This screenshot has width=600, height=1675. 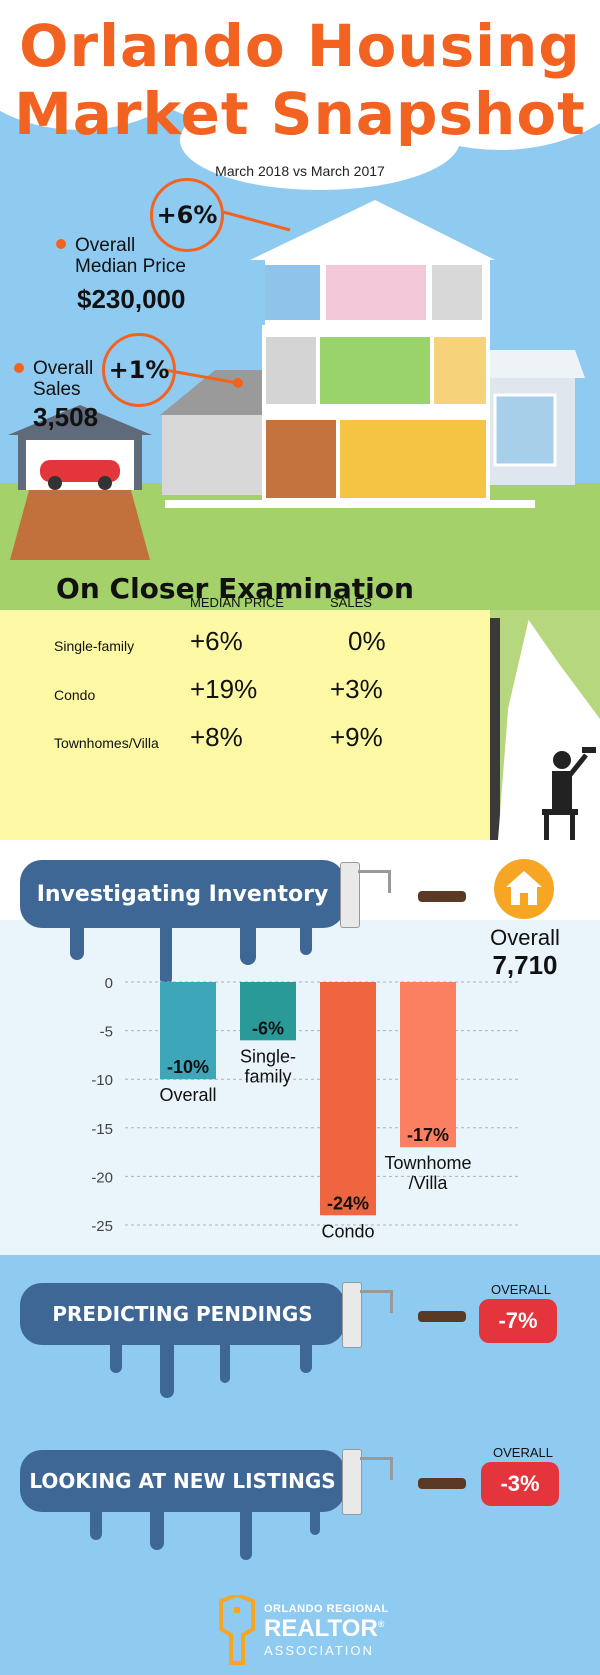 I want to click on logo-line2: REALTOR®, so click(x=324, y=1629).